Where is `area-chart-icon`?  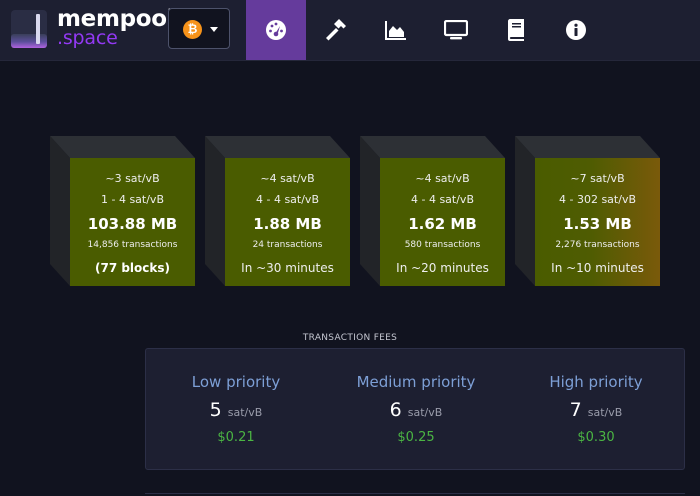 area-chart-icon is located at coordinates (395, 30).